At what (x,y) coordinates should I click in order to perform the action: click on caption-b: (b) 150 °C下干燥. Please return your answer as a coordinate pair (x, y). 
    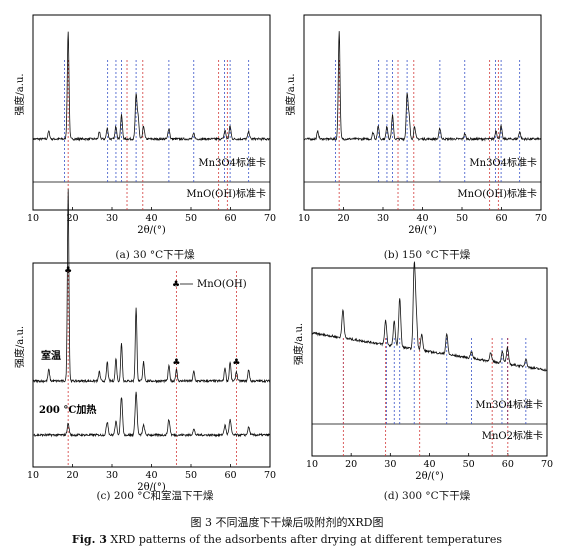
    Looking at the image, I should click on (427, 255).